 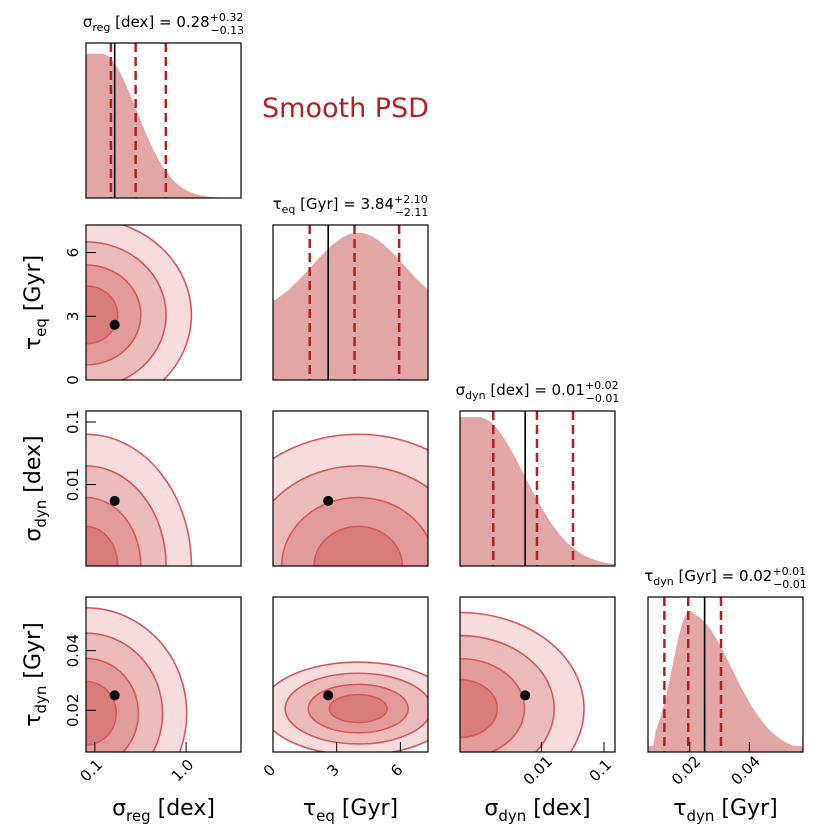 I want to click on x-tick-label-tau_eq: 0, so click(x=269, y=770).